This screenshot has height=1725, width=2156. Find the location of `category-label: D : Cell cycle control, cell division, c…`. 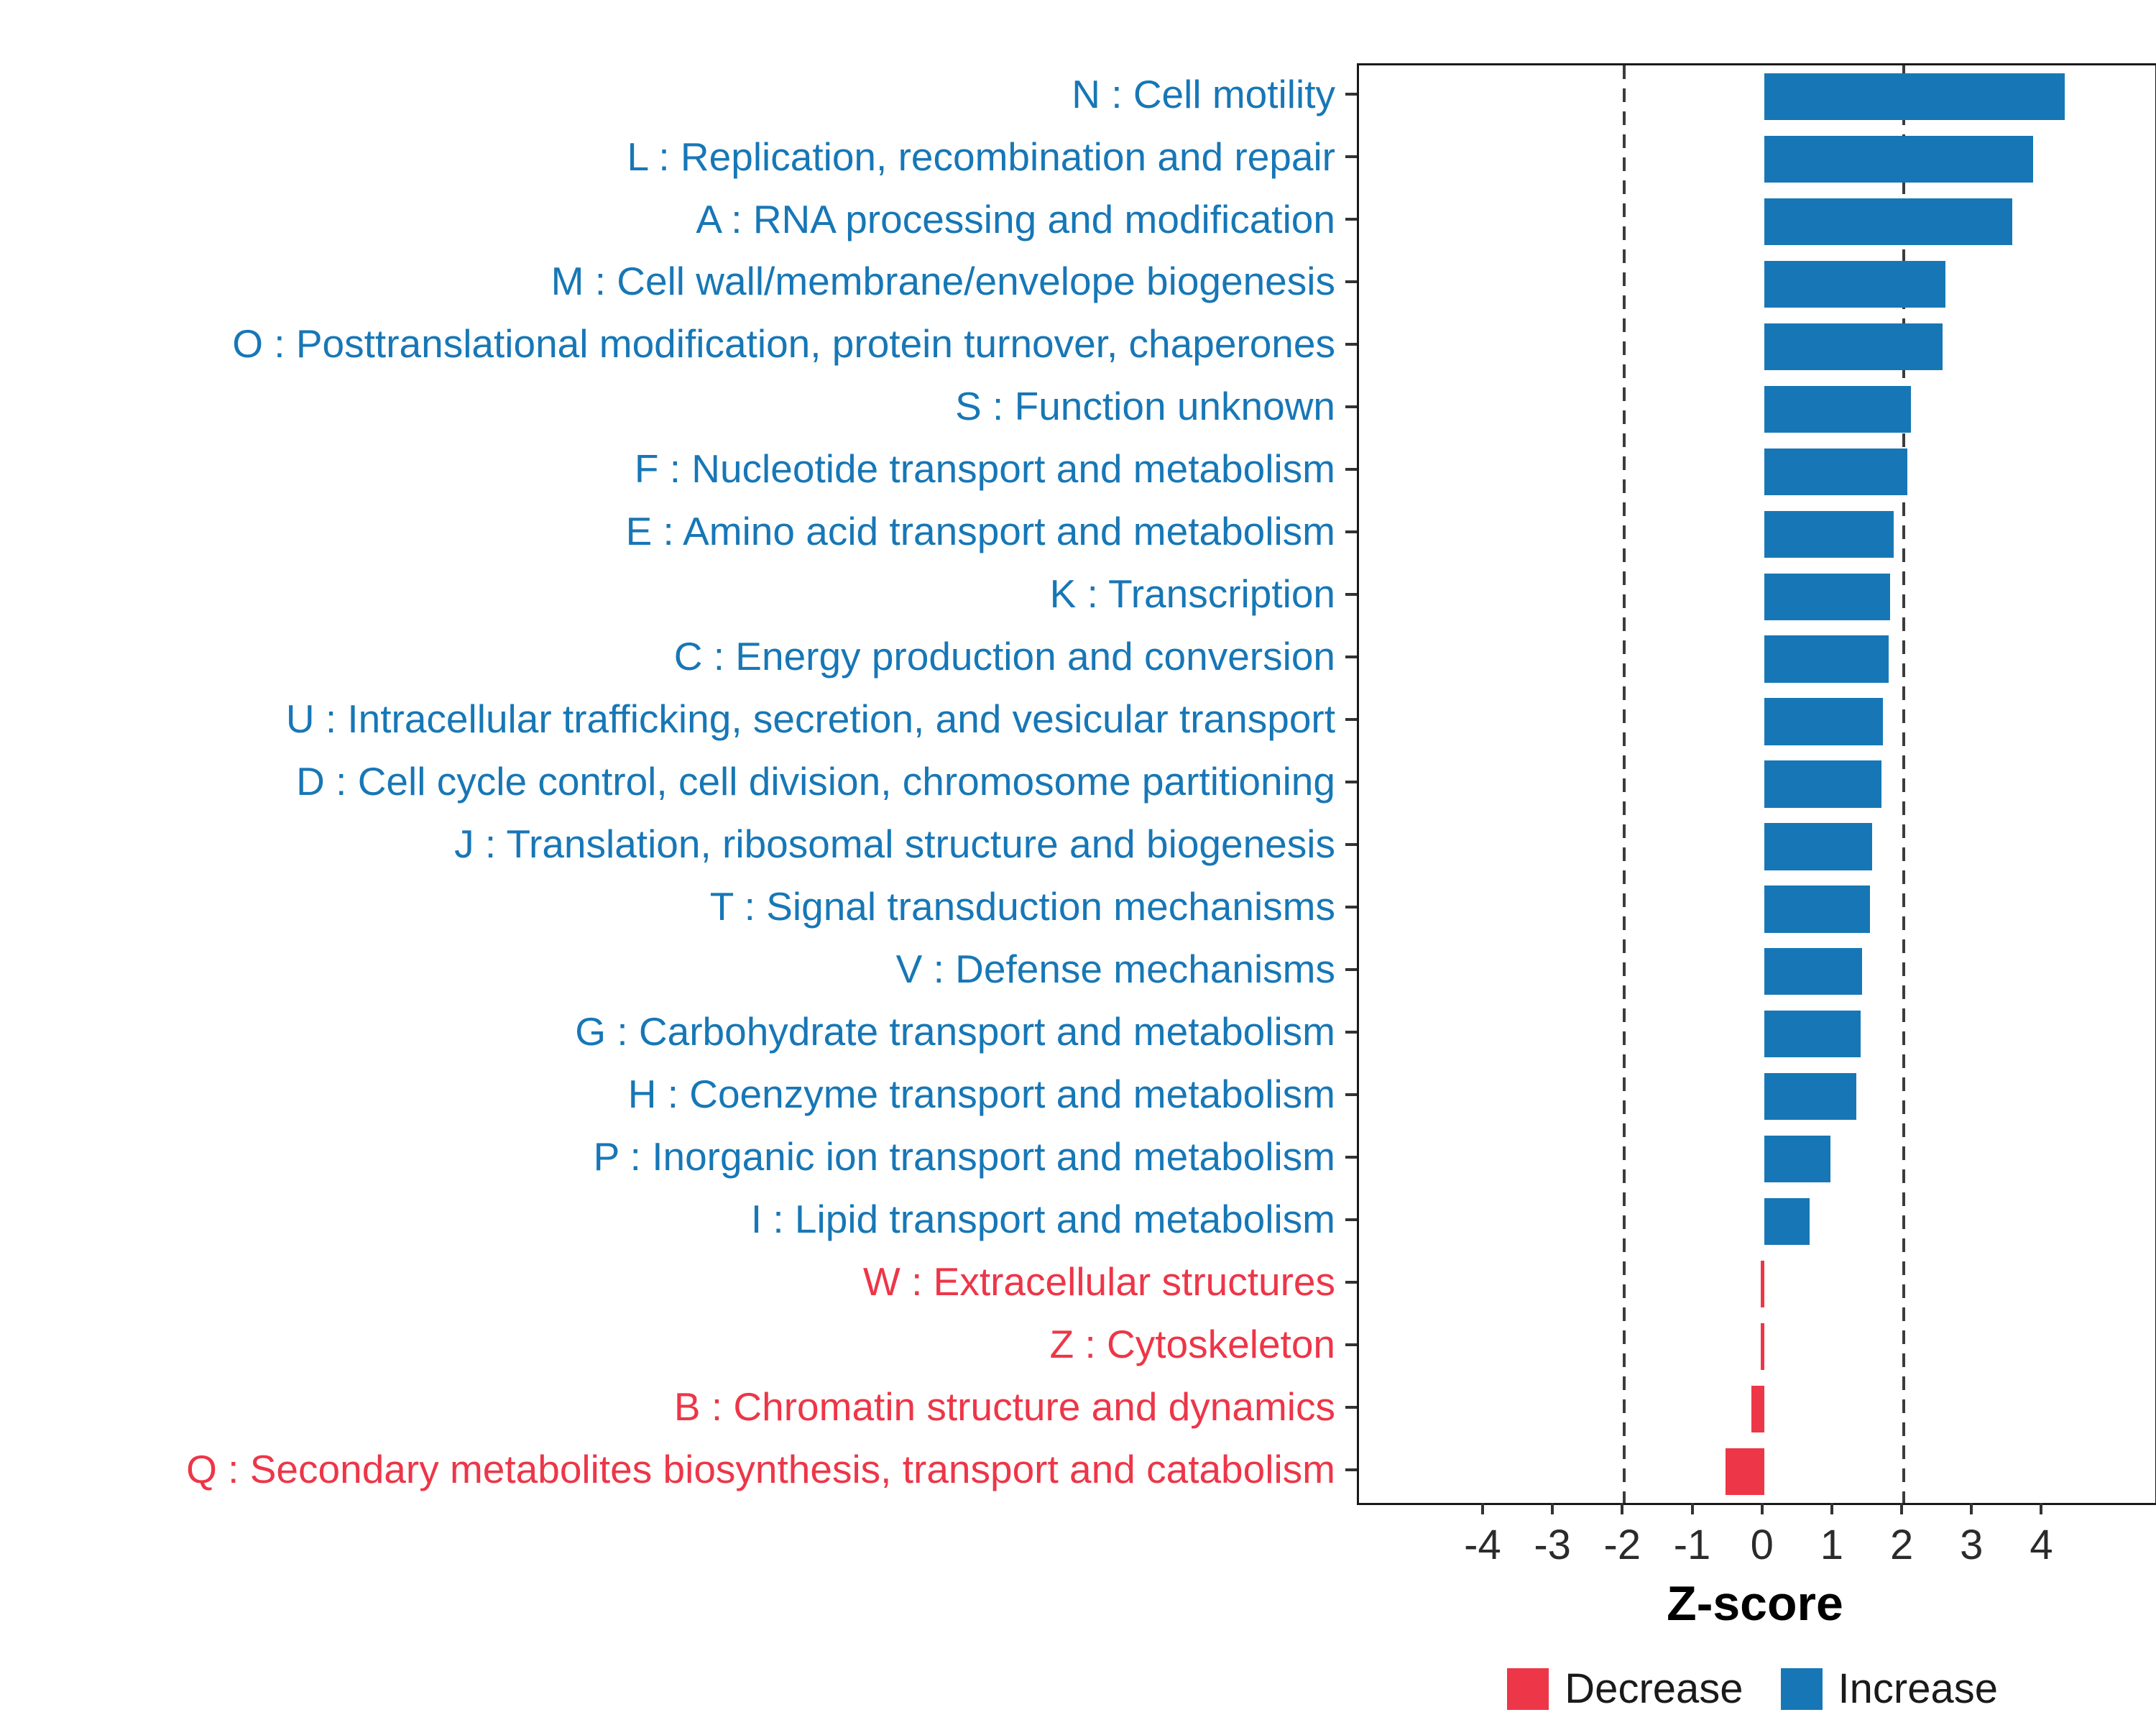

category-label: D : Cell cycle control, cell division, c… is located at coordinates (815, 781).